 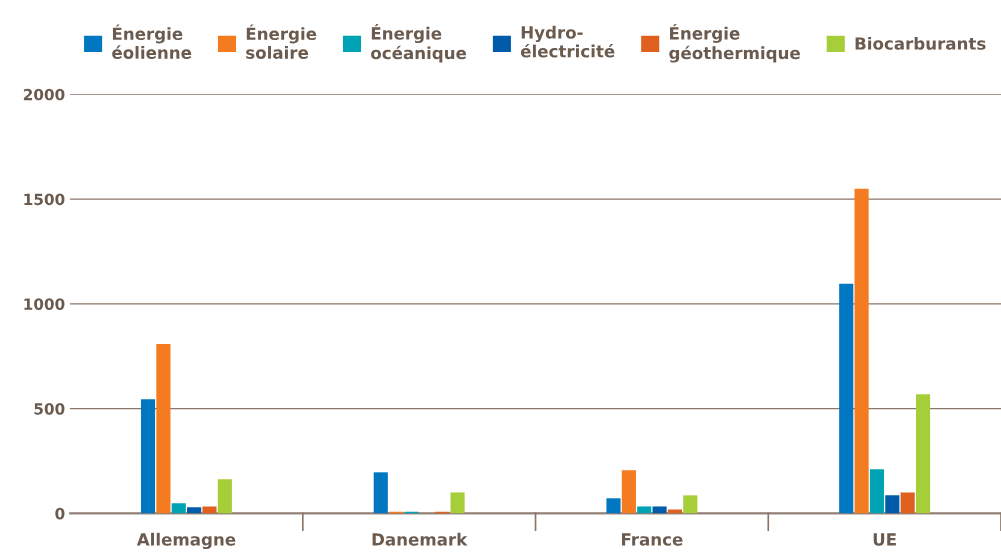 What do you see at coordinates (44, 304) in the screenshot?
I see `y-tick-label: 1000` at bounding box center [44, 304].